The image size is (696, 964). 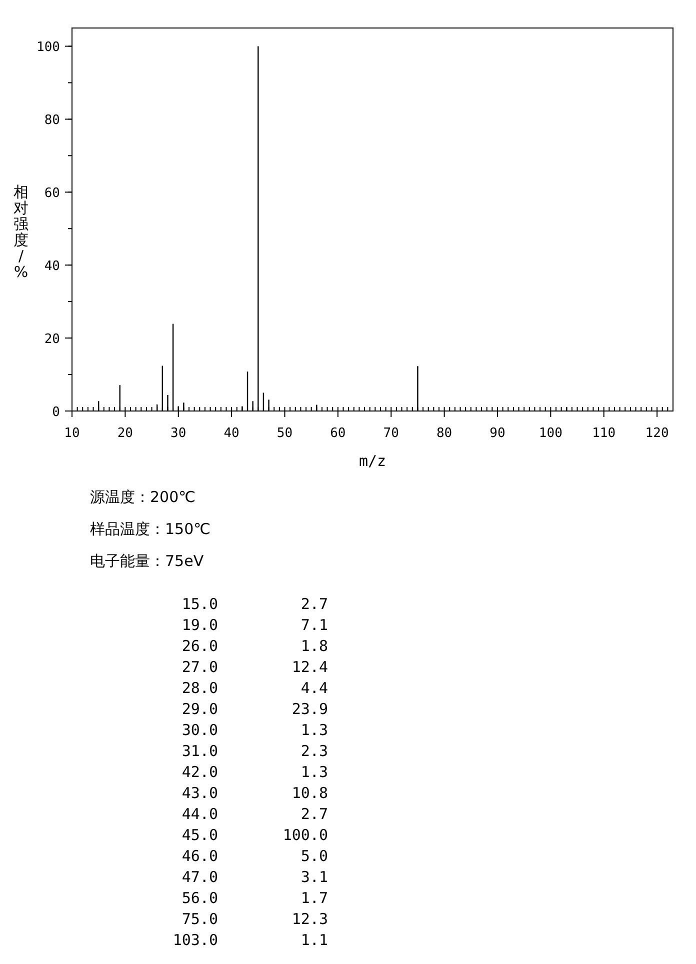 I want to click on text: 3.1, so click(x=314, y=877).